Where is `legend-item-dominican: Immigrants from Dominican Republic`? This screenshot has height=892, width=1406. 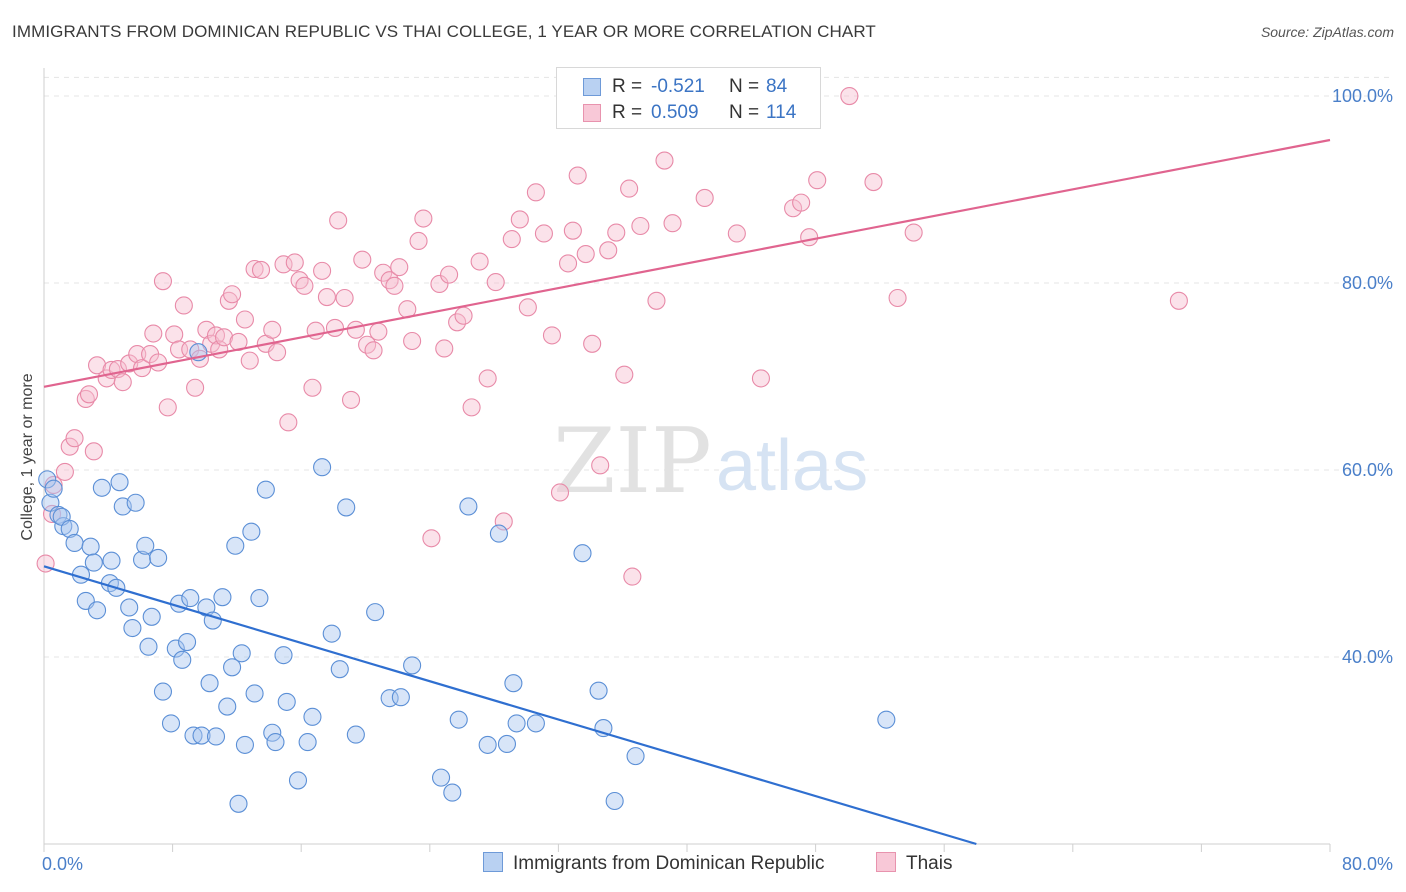 legend-item-dominican: Immigrants from Dominican Republic is located at coordinates (654, 863).